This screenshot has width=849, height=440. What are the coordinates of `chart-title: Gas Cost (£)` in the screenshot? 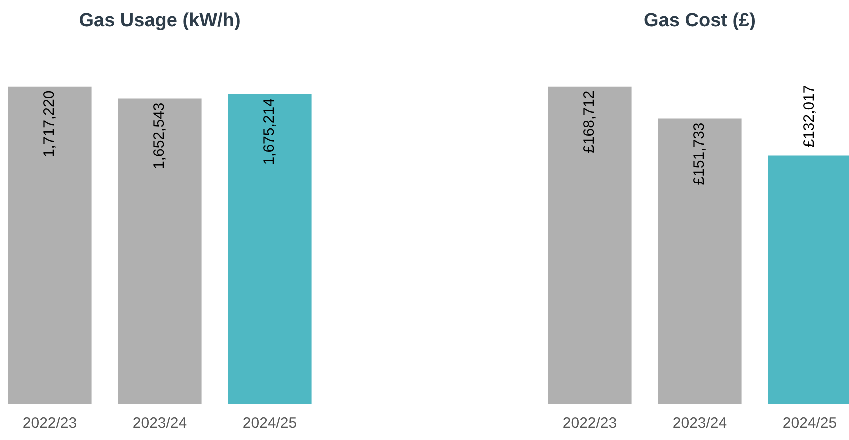 It's located at (700, 21).